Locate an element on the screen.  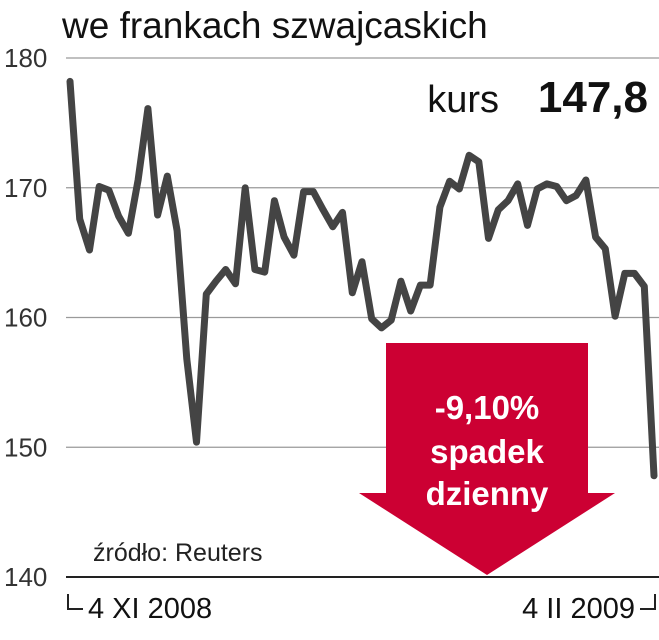
callout-line-1: -9,10% is located at coordinates (487, 407).